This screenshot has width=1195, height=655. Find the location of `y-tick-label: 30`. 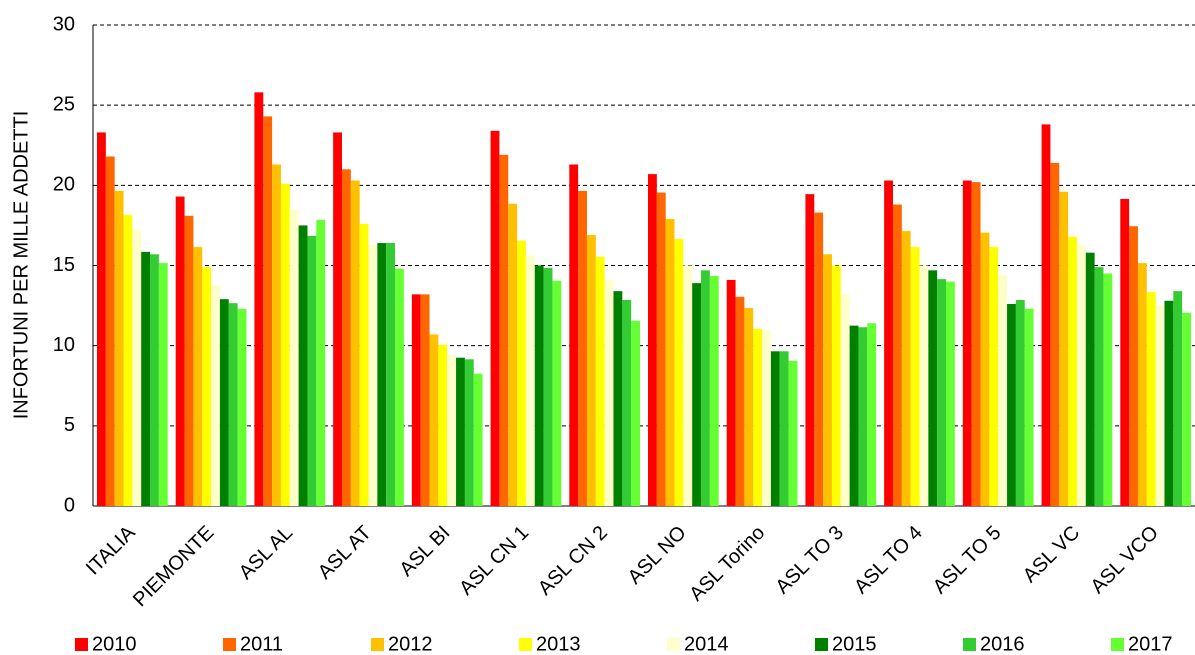

y-tick-label: 30 is located at coordinates (64, 24).